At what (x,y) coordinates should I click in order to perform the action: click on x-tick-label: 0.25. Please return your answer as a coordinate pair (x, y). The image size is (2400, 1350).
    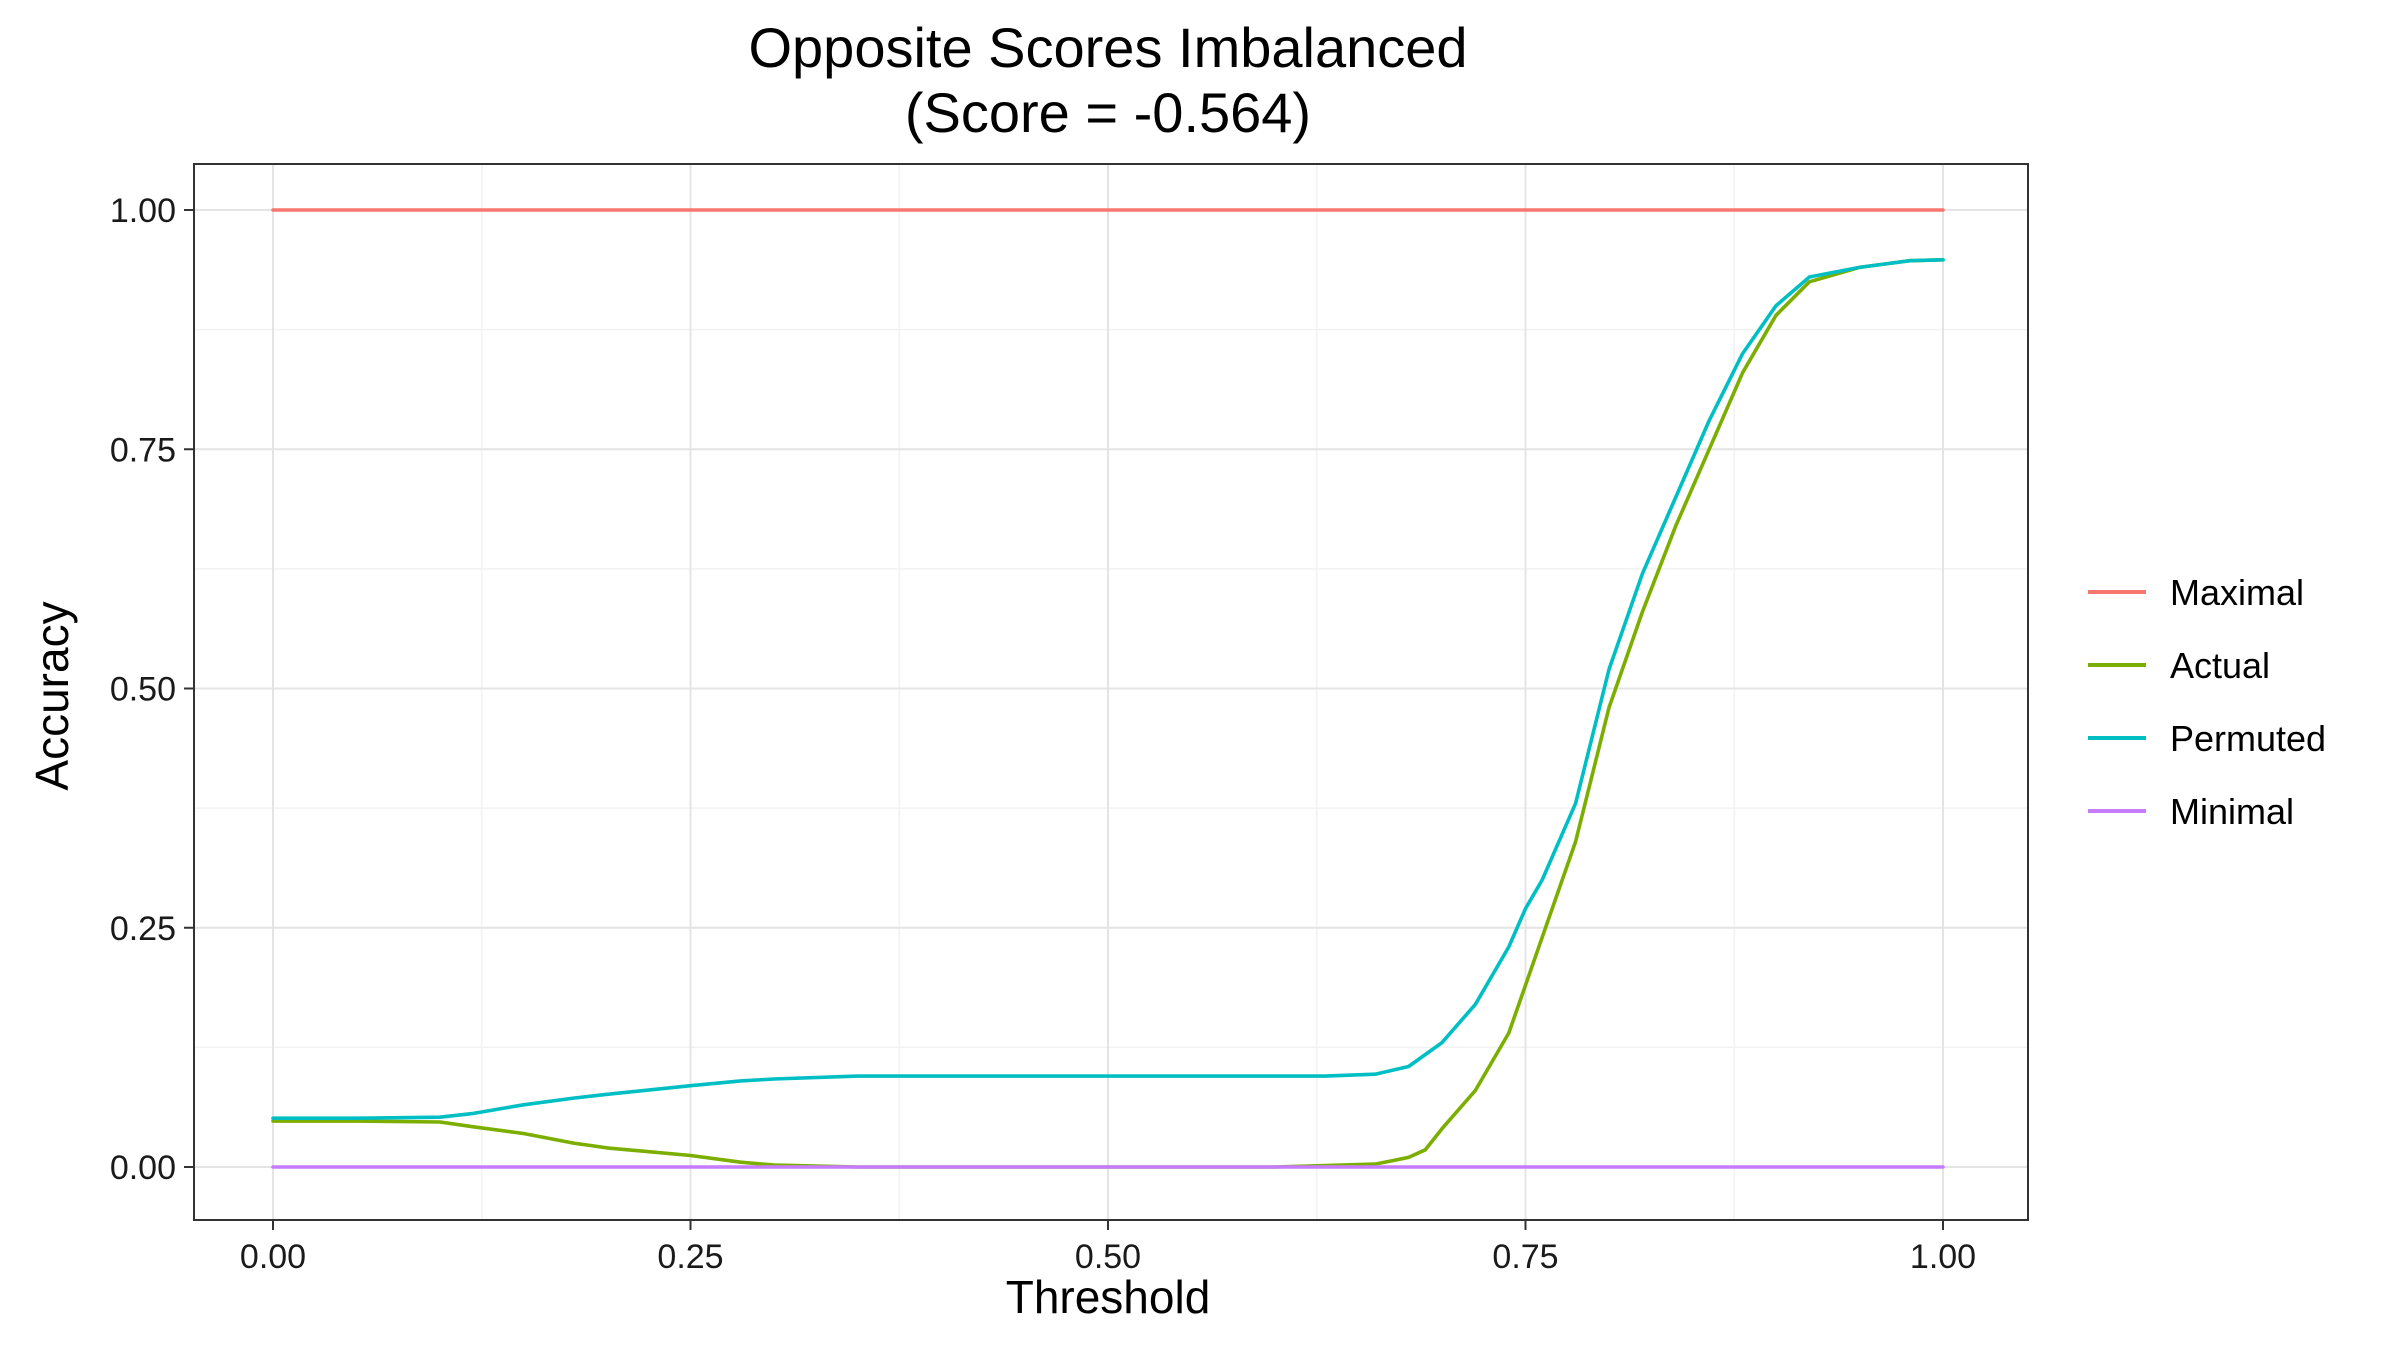
    Looking at the image, I should click on (690, 1257).